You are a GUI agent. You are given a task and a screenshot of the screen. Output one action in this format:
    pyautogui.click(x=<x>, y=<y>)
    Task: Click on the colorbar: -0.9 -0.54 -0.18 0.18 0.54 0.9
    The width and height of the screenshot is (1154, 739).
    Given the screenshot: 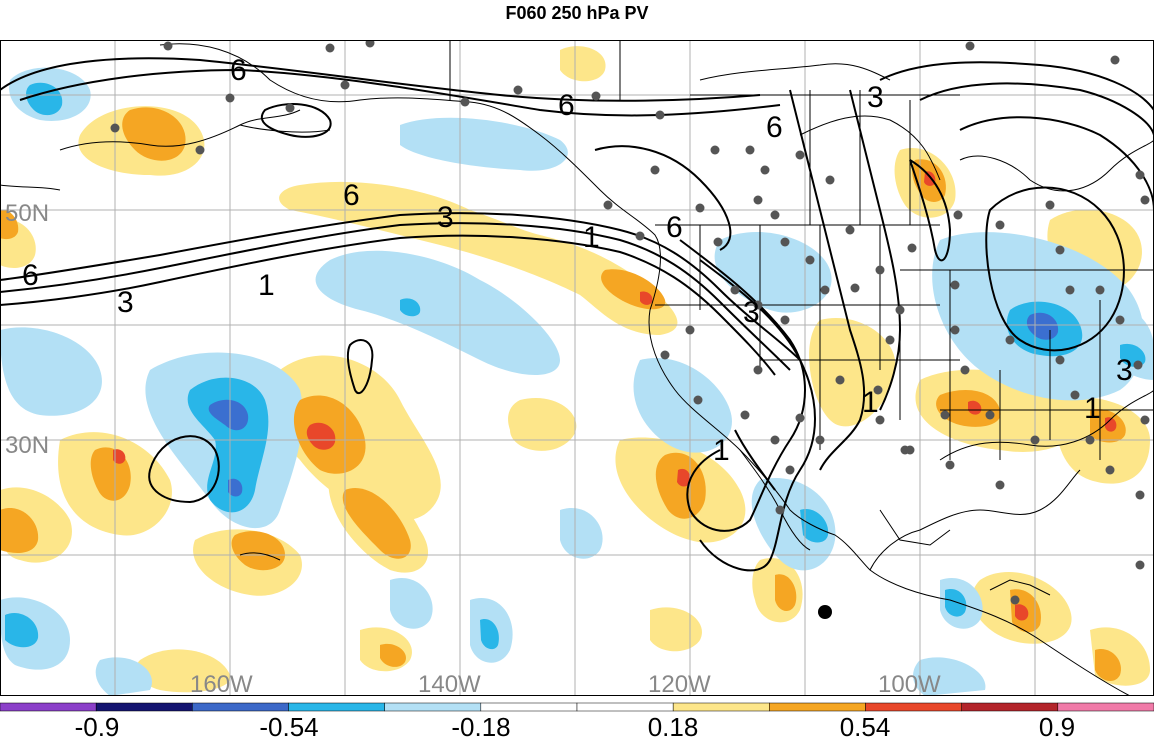 What is the action you would take?
    pyautogui.click(x=577, y=720)
    